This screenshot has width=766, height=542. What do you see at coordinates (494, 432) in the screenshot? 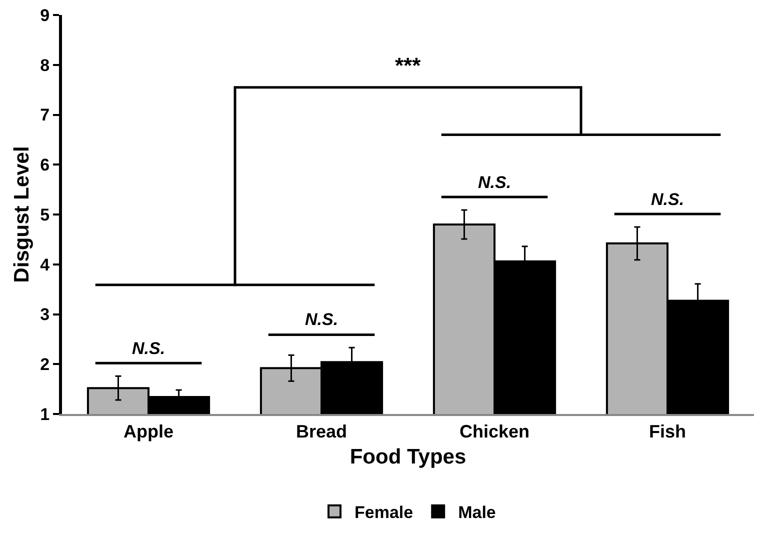
I see `x-tick-label: Chicken` at bounding box center [494, 432].